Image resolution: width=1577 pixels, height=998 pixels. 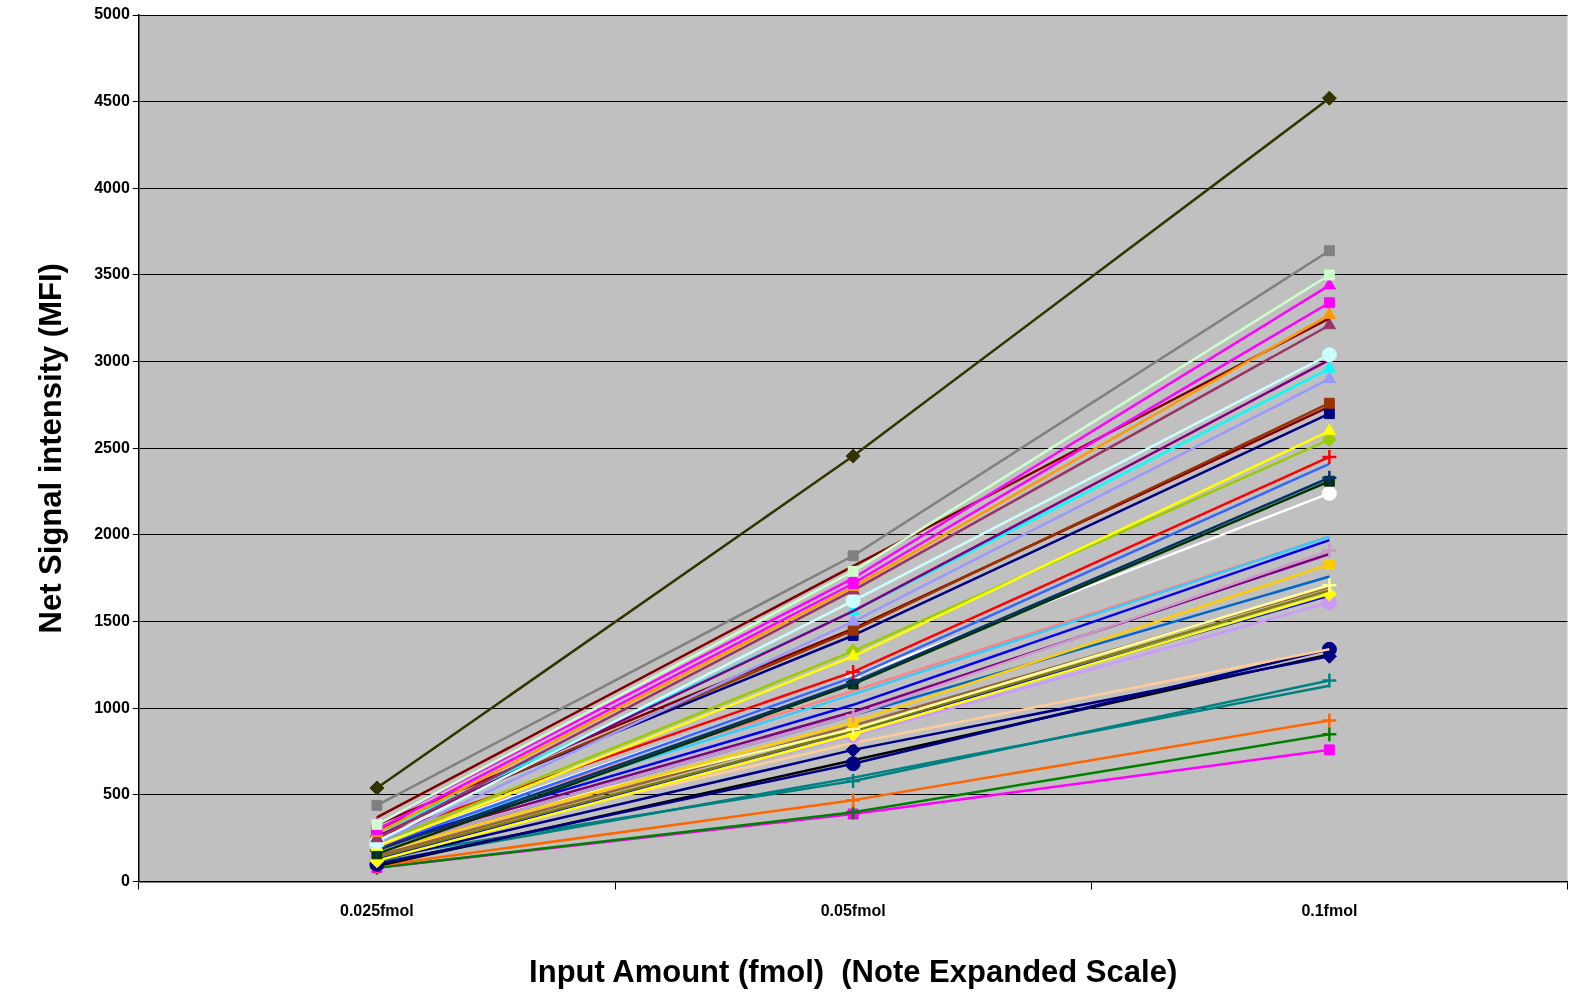 I want to click on y-axis-title: Net Signal intensity (MFI), so click(x=51, y=448).